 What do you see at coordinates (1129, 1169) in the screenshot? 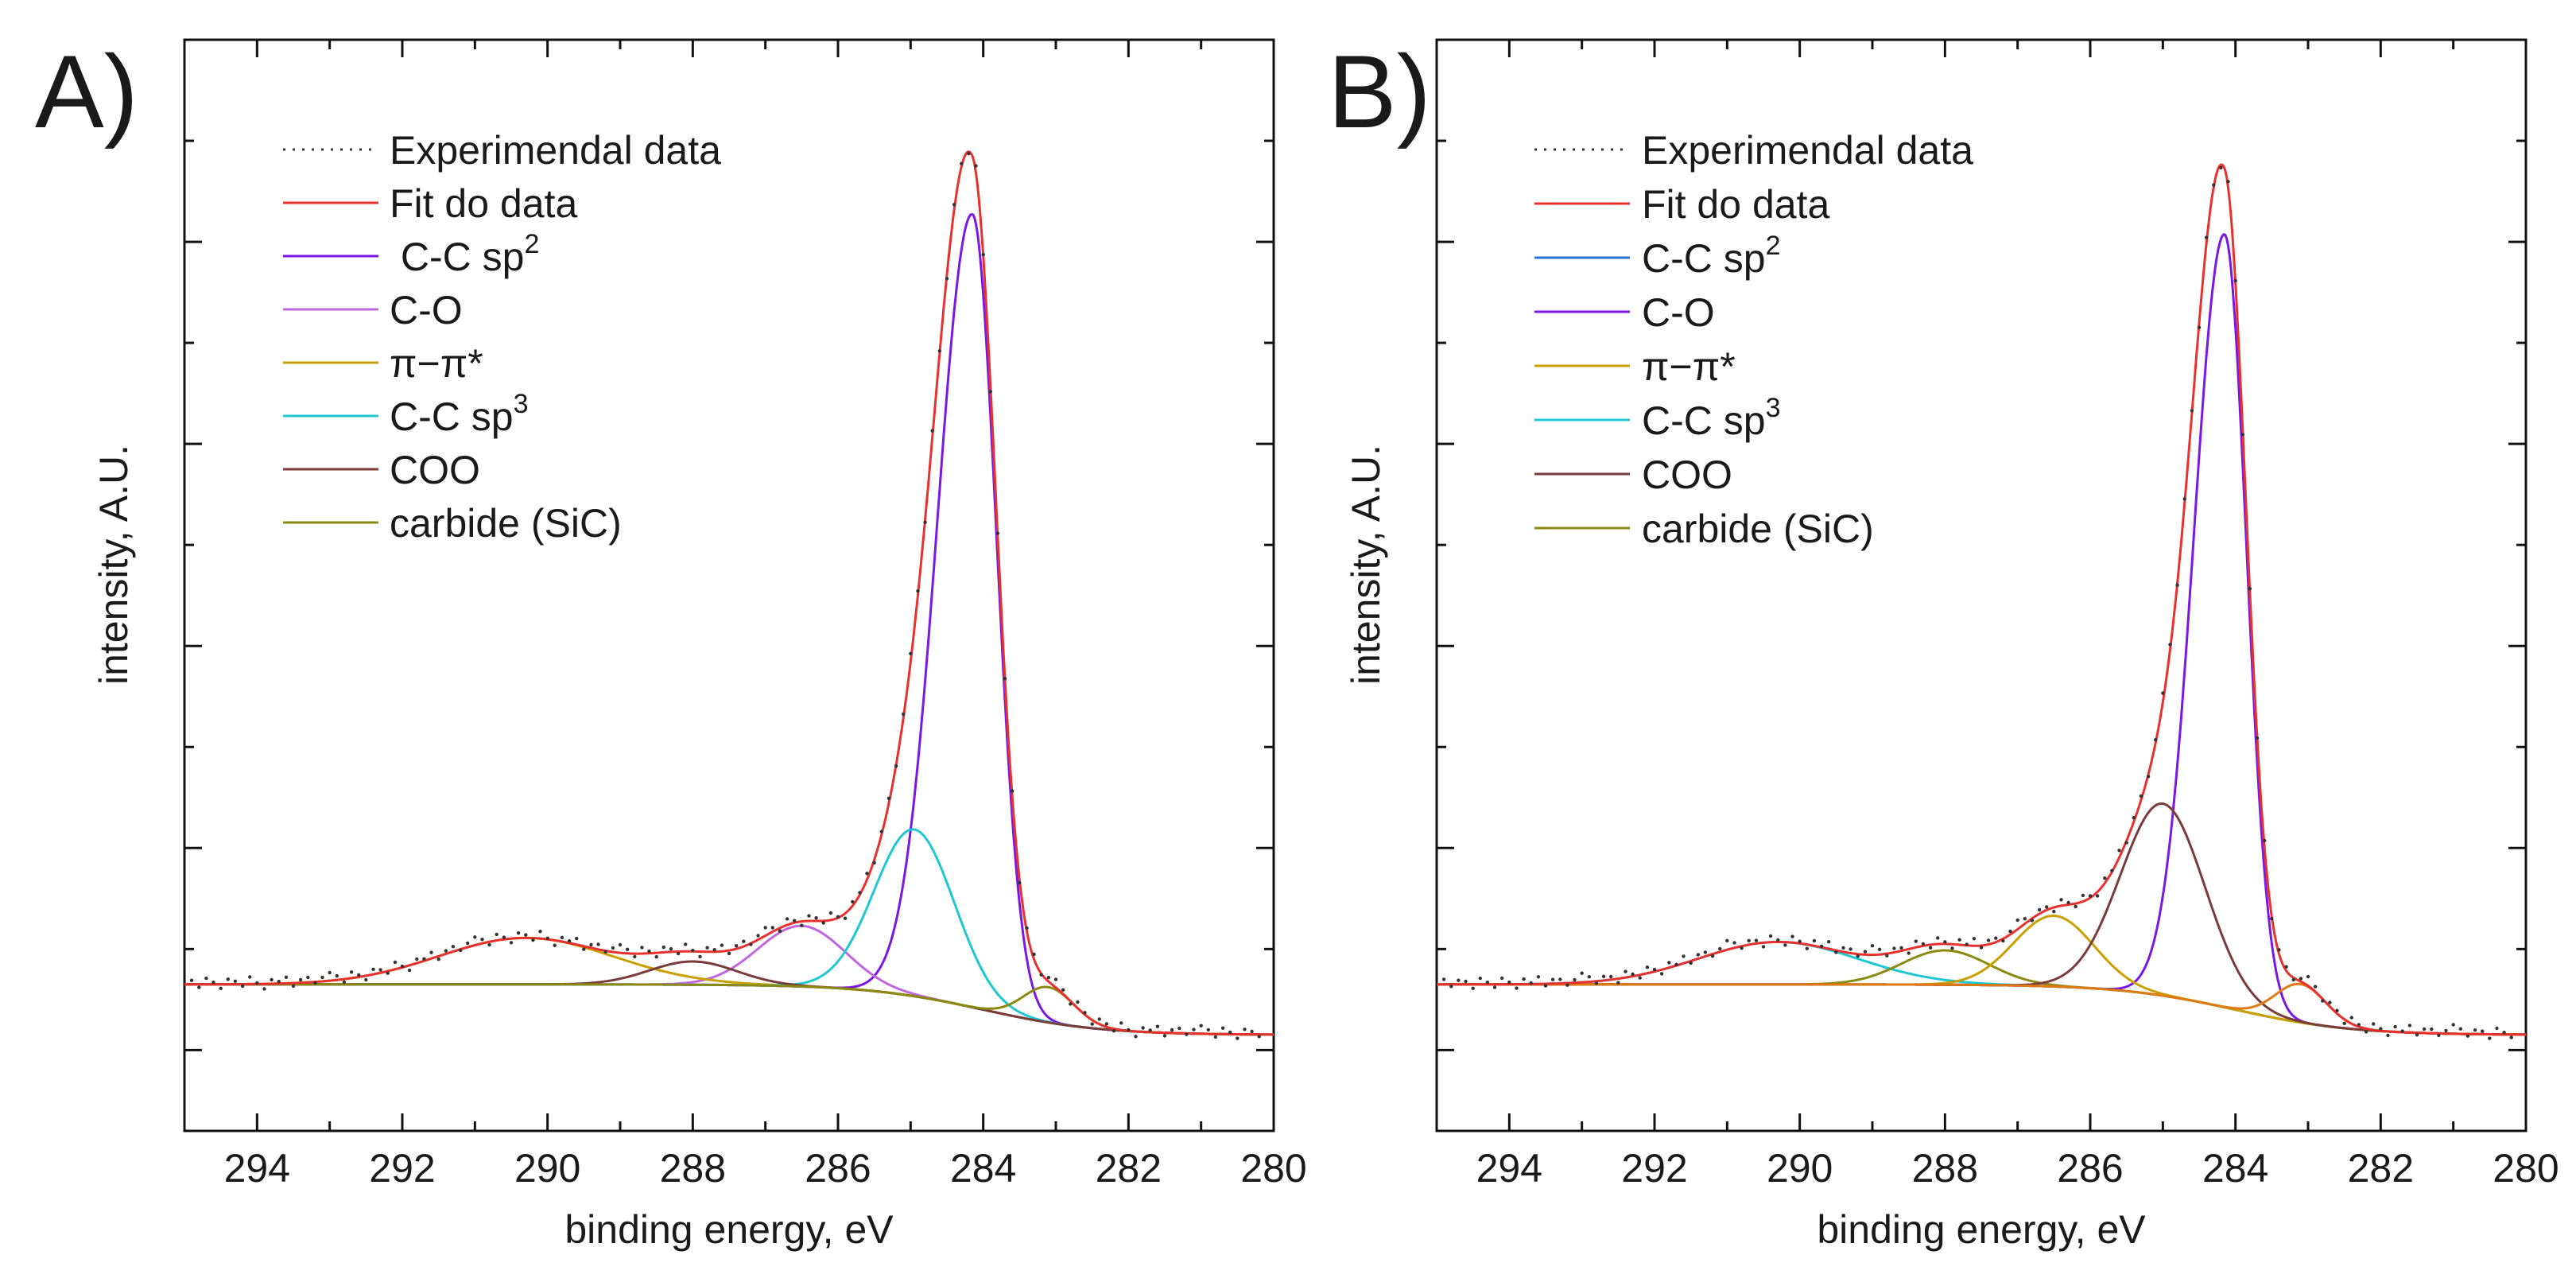
I see `x-tick-label: 282` at bounding box center [1129, 1169].